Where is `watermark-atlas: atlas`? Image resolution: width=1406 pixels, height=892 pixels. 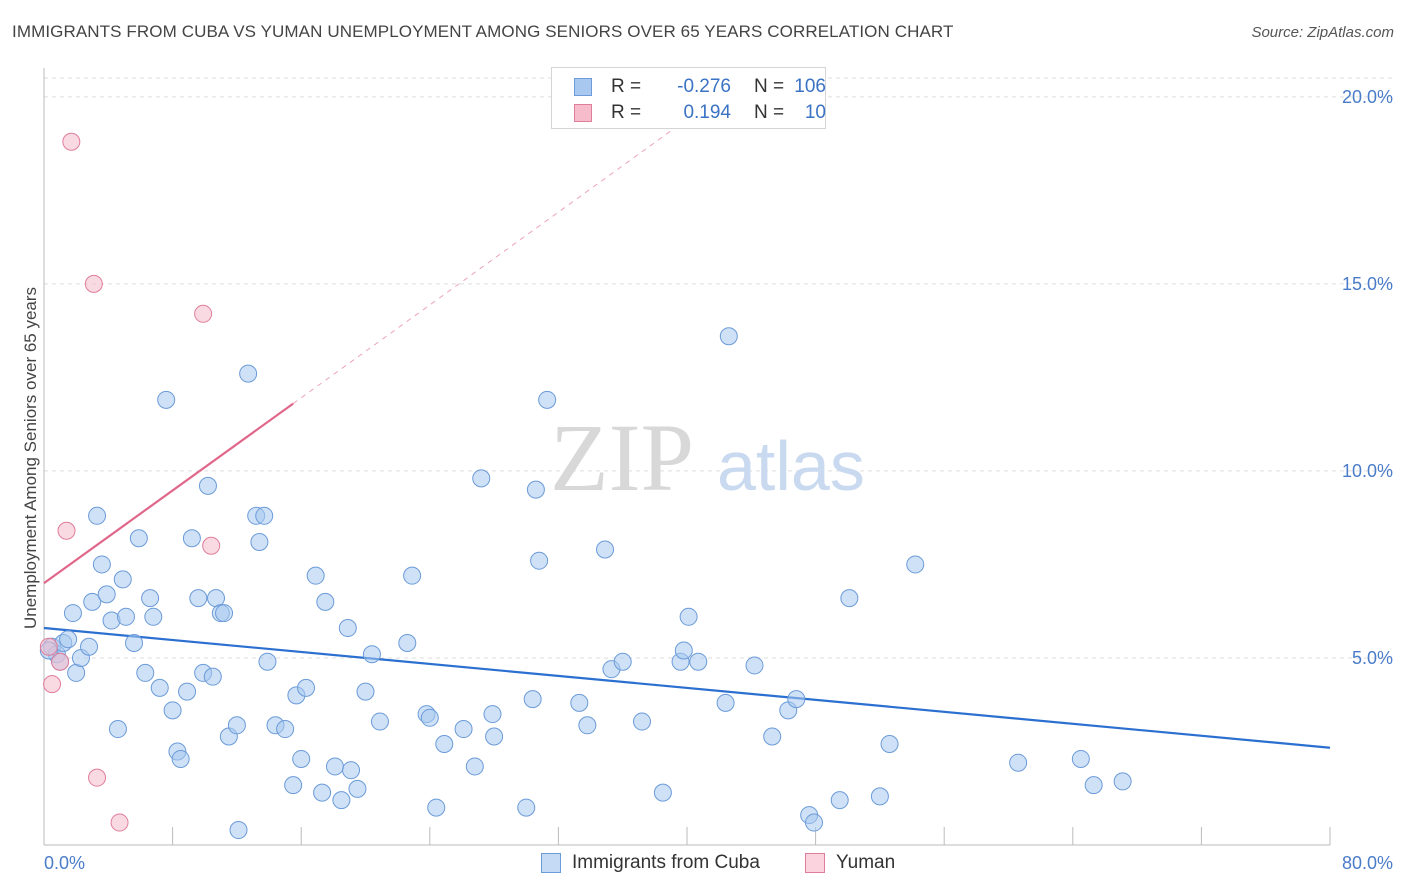 watermark-atlas: atlas is located at coordinates (791, 466).